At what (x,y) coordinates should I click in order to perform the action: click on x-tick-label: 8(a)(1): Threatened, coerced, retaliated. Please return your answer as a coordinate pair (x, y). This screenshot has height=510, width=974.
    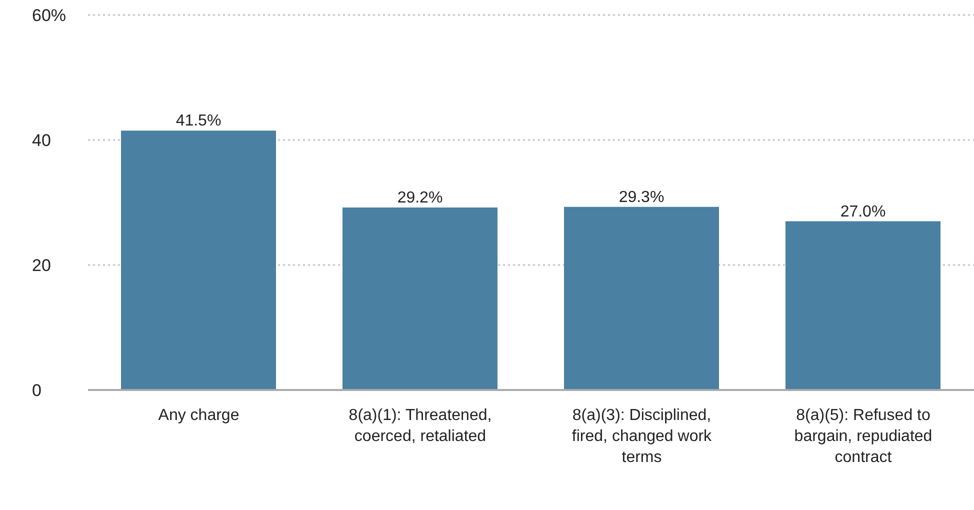
    Looking at the image, I should click on (420, 426).